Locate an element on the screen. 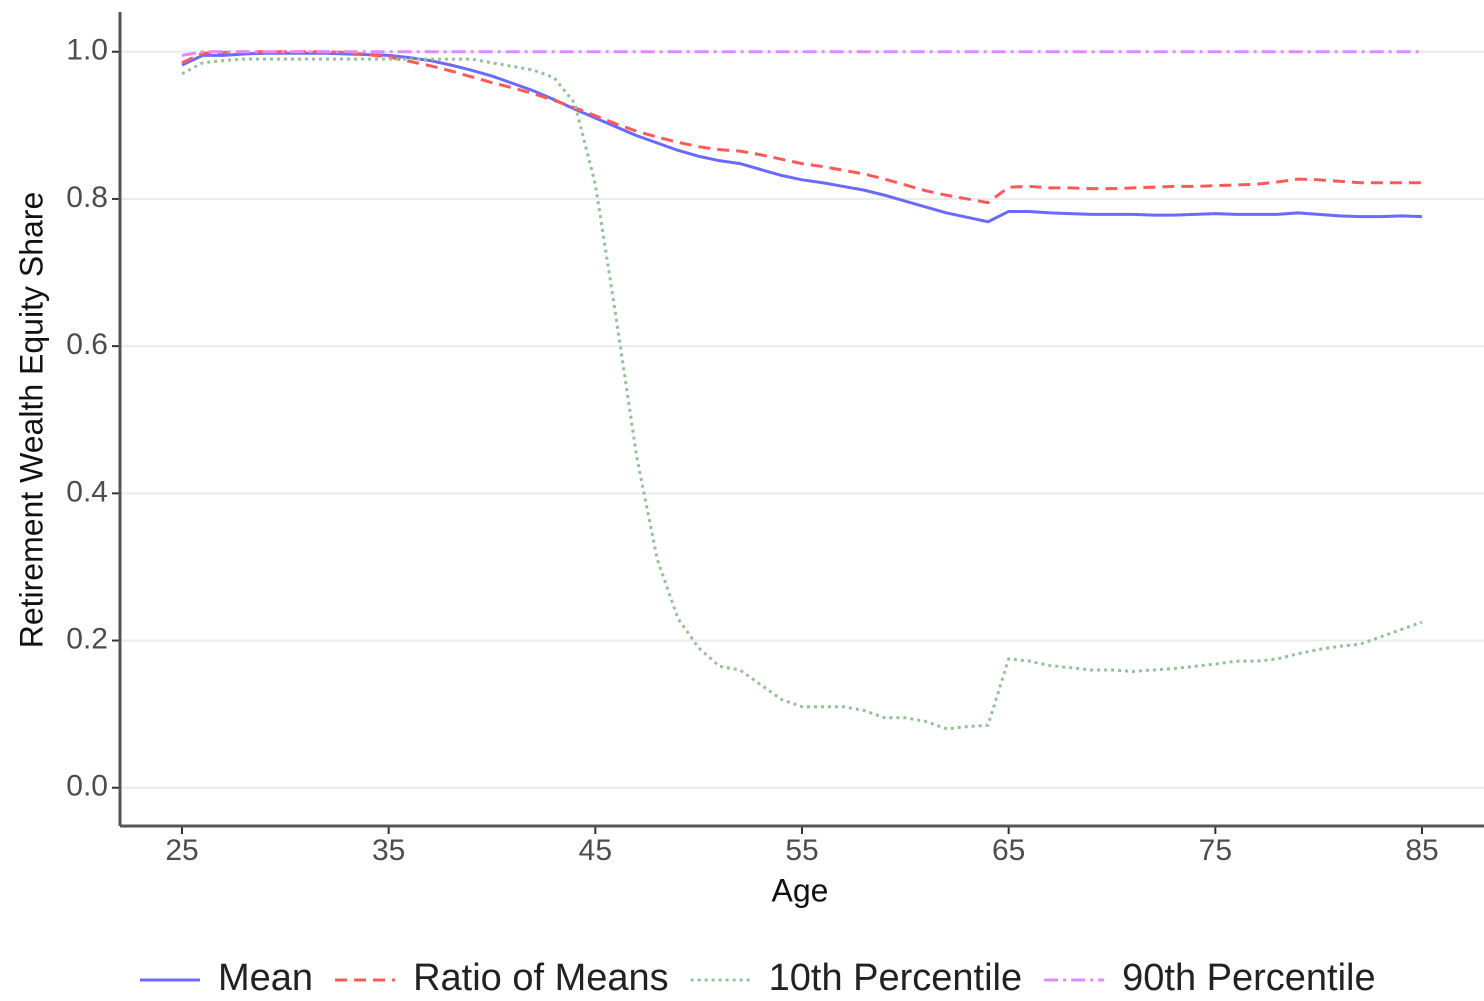 Image resolution: width=1484 pixels, height=1001 pixels. y-tick-label: 0.2 is located at coordinates (87, 638).